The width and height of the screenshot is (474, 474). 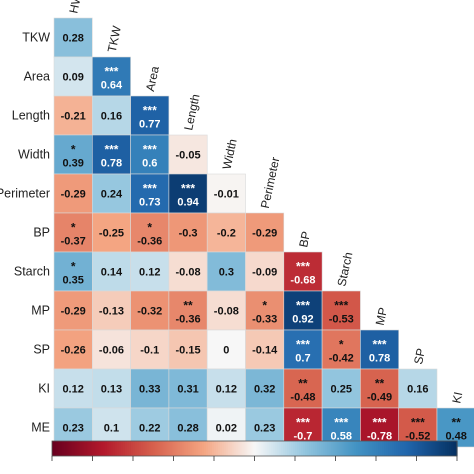 What do you see at coordinates (302, 320) in the screenshot?
I see `cell-value: 0.92` at bounding box center [302, 320].